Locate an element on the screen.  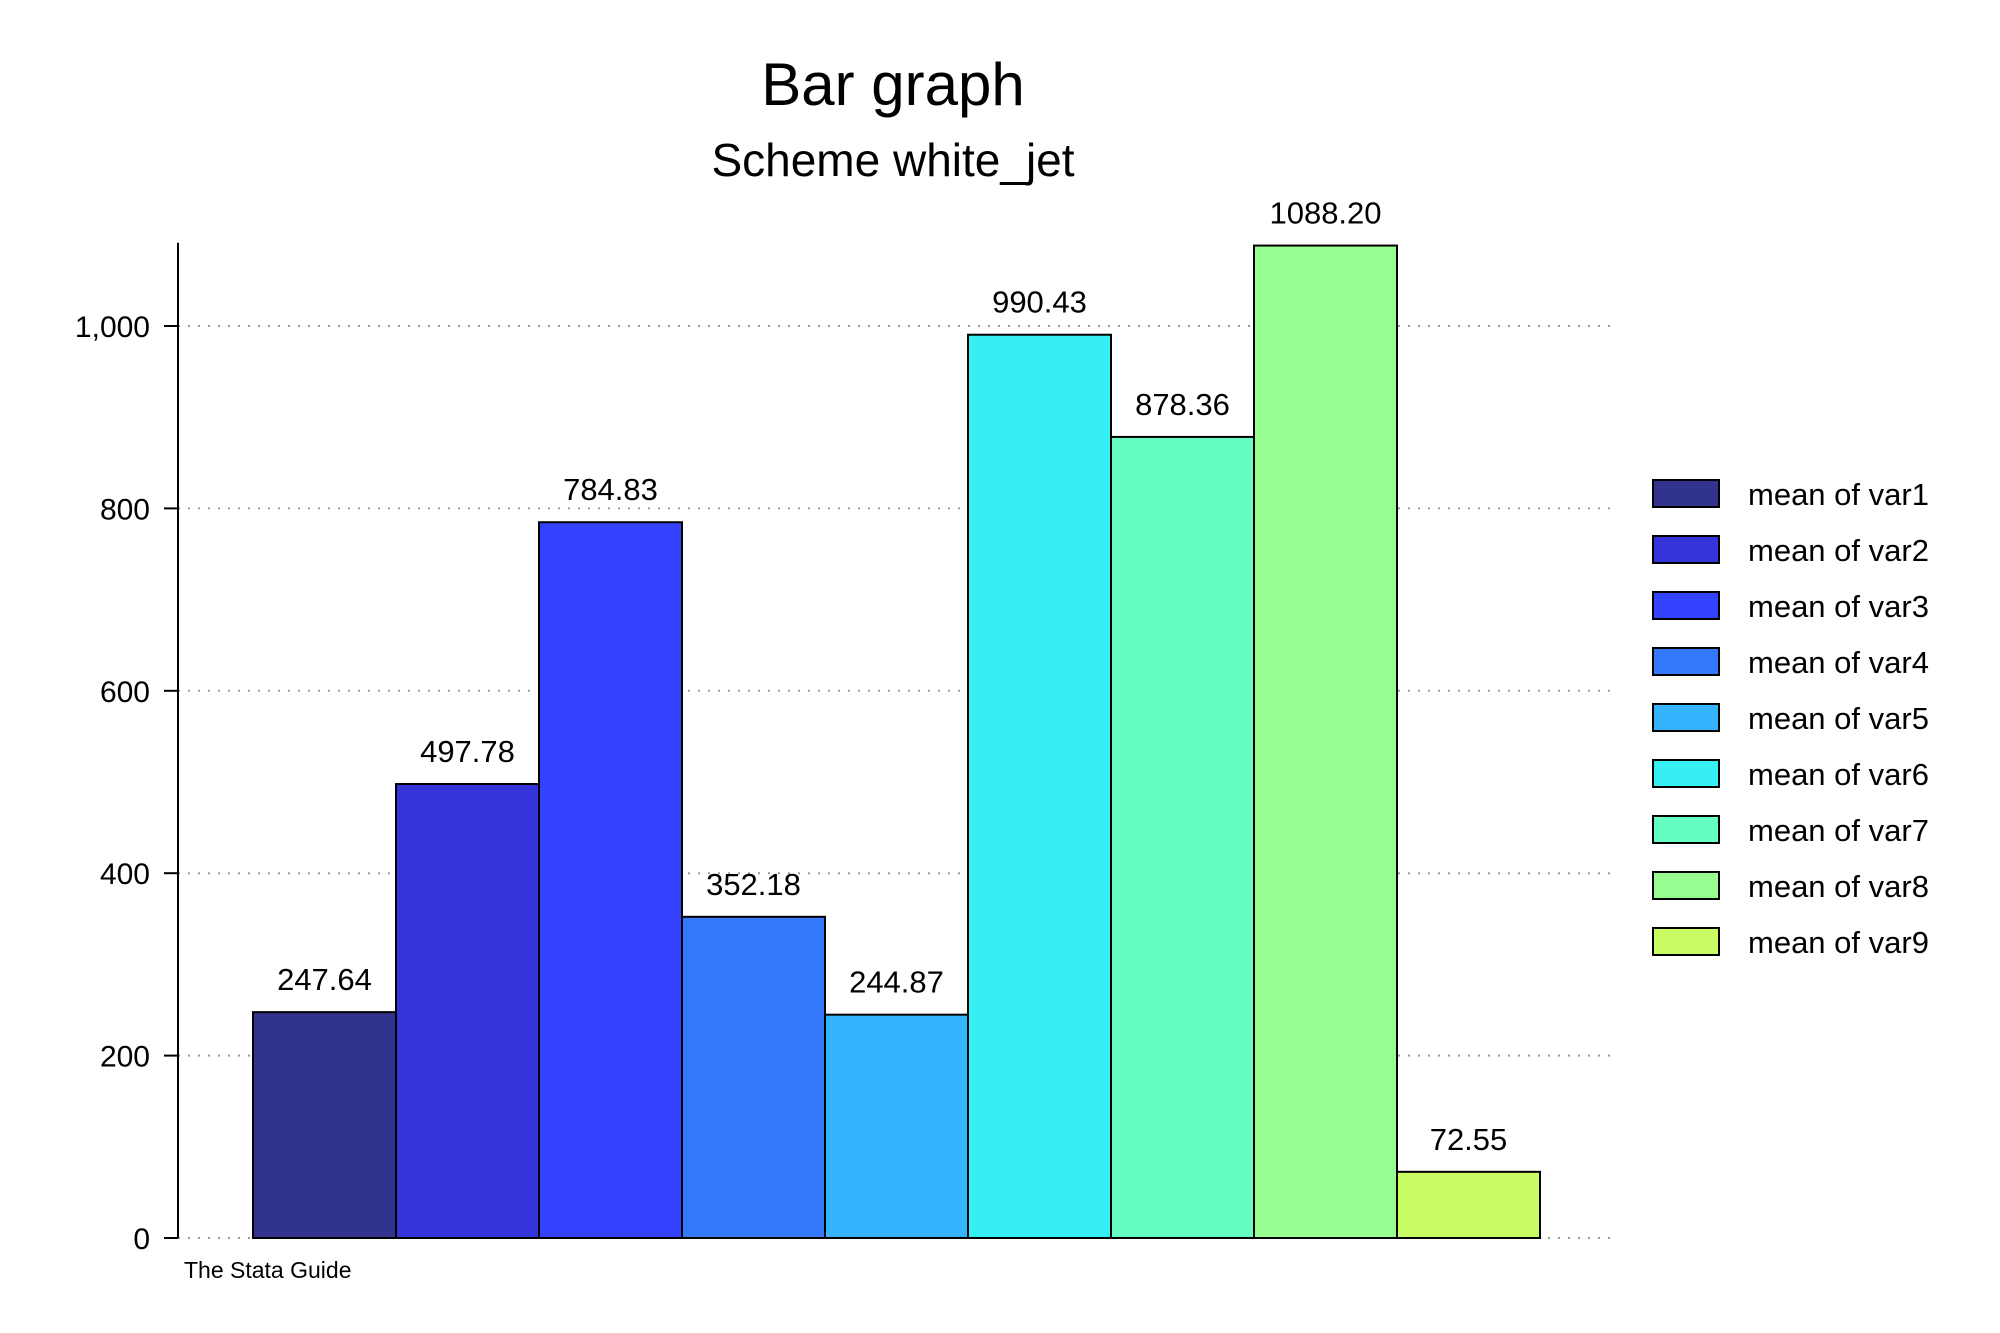
bar-value-label: 72.55 is located at coordinates (1469, 1139).